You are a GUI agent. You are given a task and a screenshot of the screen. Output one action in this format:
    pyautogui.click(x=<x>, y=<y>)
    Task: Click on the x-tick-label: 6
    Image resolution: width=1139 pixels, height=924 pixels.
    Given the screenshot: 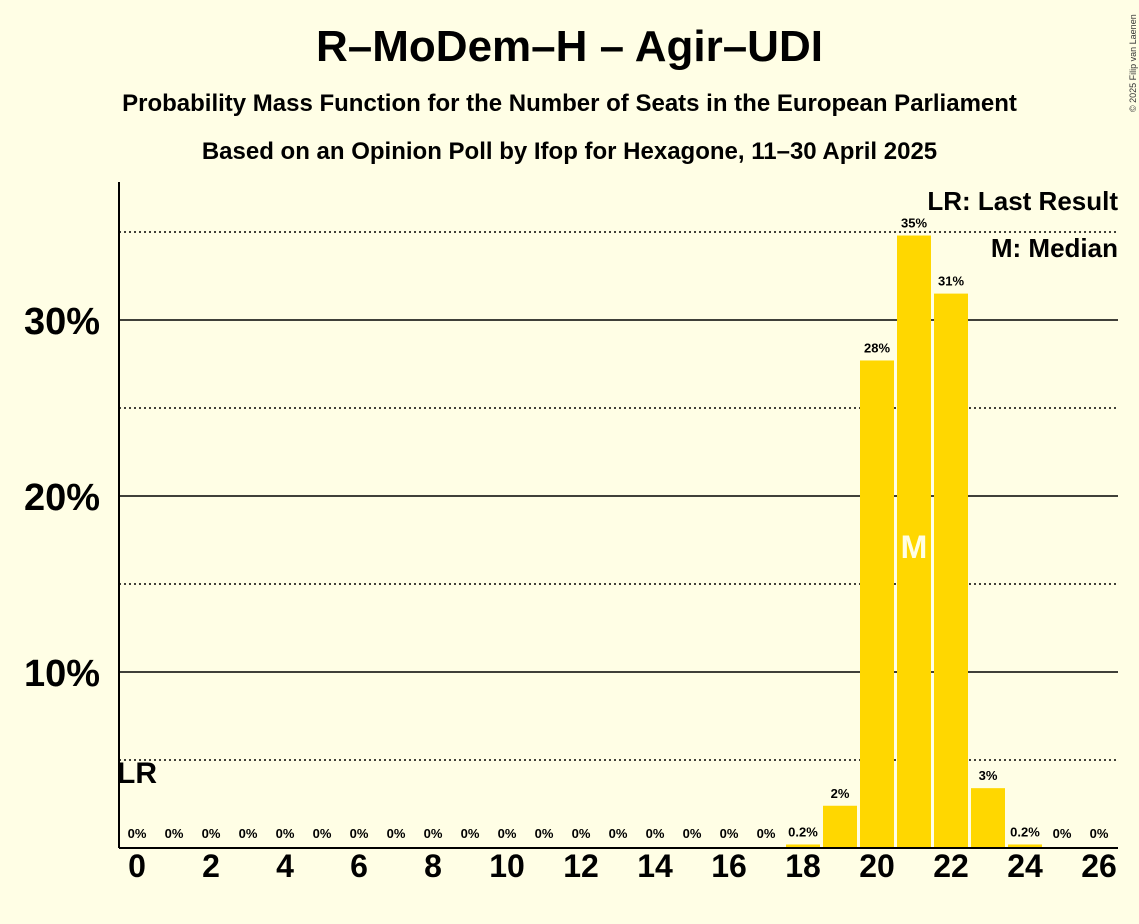 What is the action you would take?
    pyautogui.click(x=359, y=866)
    